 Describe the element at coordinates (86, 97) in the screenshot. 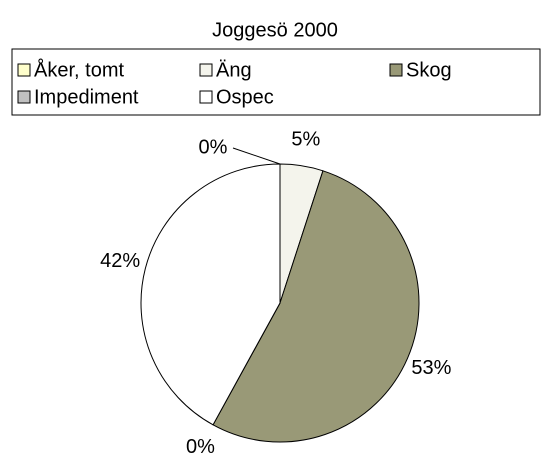

I see `legend-label: Impediment` at that location.